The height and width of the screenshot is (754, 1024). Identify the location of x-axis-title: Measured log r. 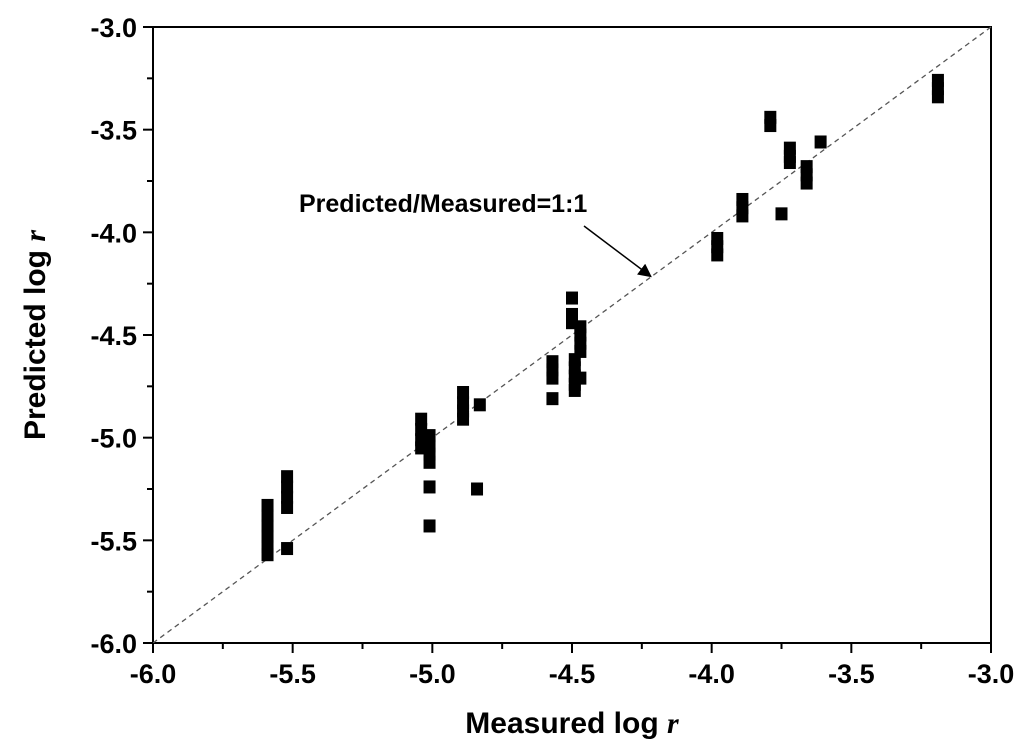
(572, 723).